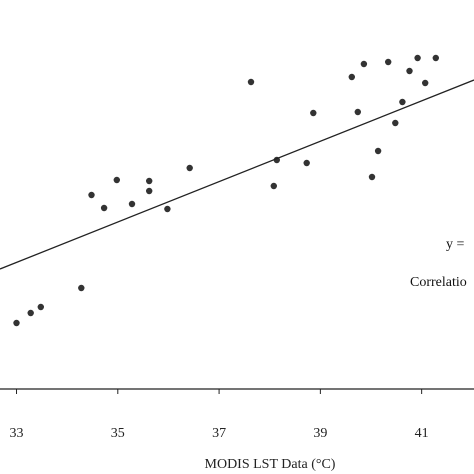 The width and height of the screenshot is (474, 474). What do you see at coordinates (320, 433) in the screenshot?
I see `x-tick-label: 39` at bounding box center [320, 433].